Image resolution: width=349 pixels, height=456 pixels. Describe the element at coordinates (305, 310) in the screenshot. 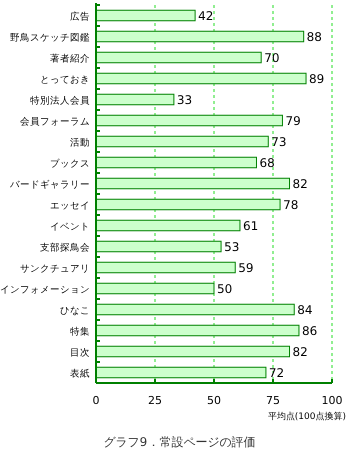

I see `data-label: 84` at that location.